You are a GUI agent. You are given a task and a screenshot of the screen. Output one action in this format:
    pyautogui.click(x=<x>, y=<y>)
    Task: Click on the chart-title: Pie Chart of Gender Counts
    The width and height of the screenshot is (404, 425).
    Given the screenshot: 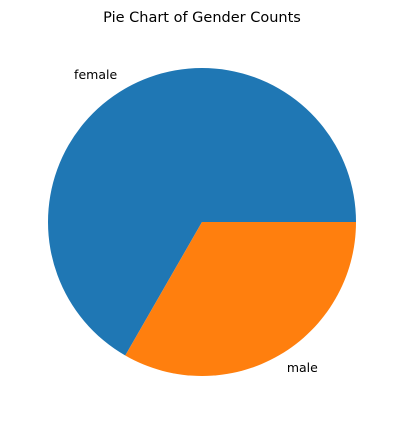 What is the action you would take?
    pyautogui.click(x=202, y=18)
    